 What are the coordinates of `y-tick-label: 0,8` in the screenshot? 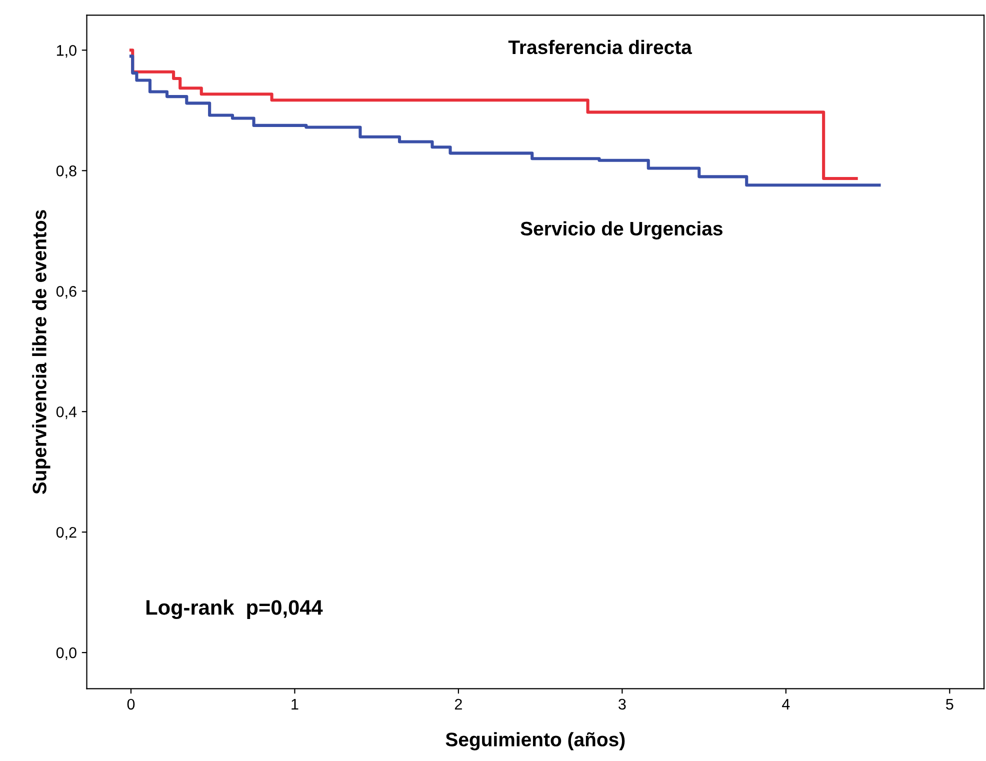 It's located at (66, 172).